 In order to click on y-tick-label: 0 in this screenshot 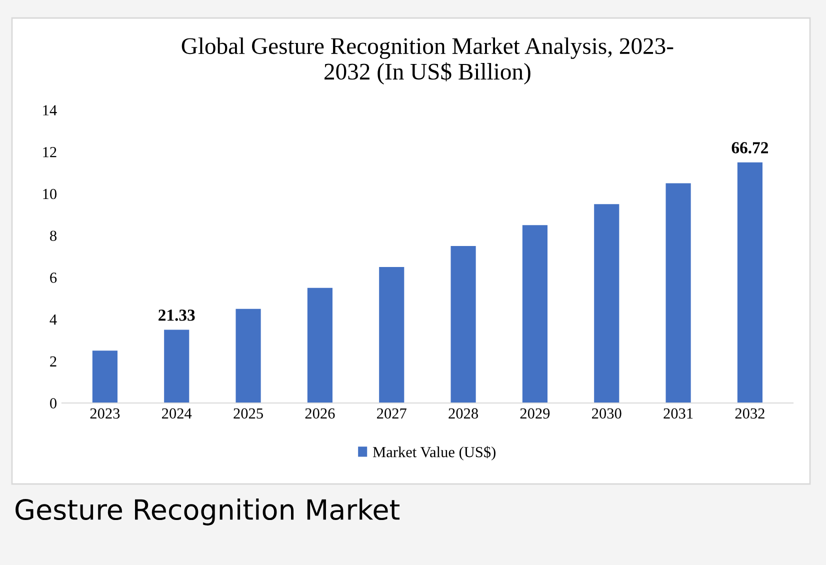, I will do `click(53, 403)`.